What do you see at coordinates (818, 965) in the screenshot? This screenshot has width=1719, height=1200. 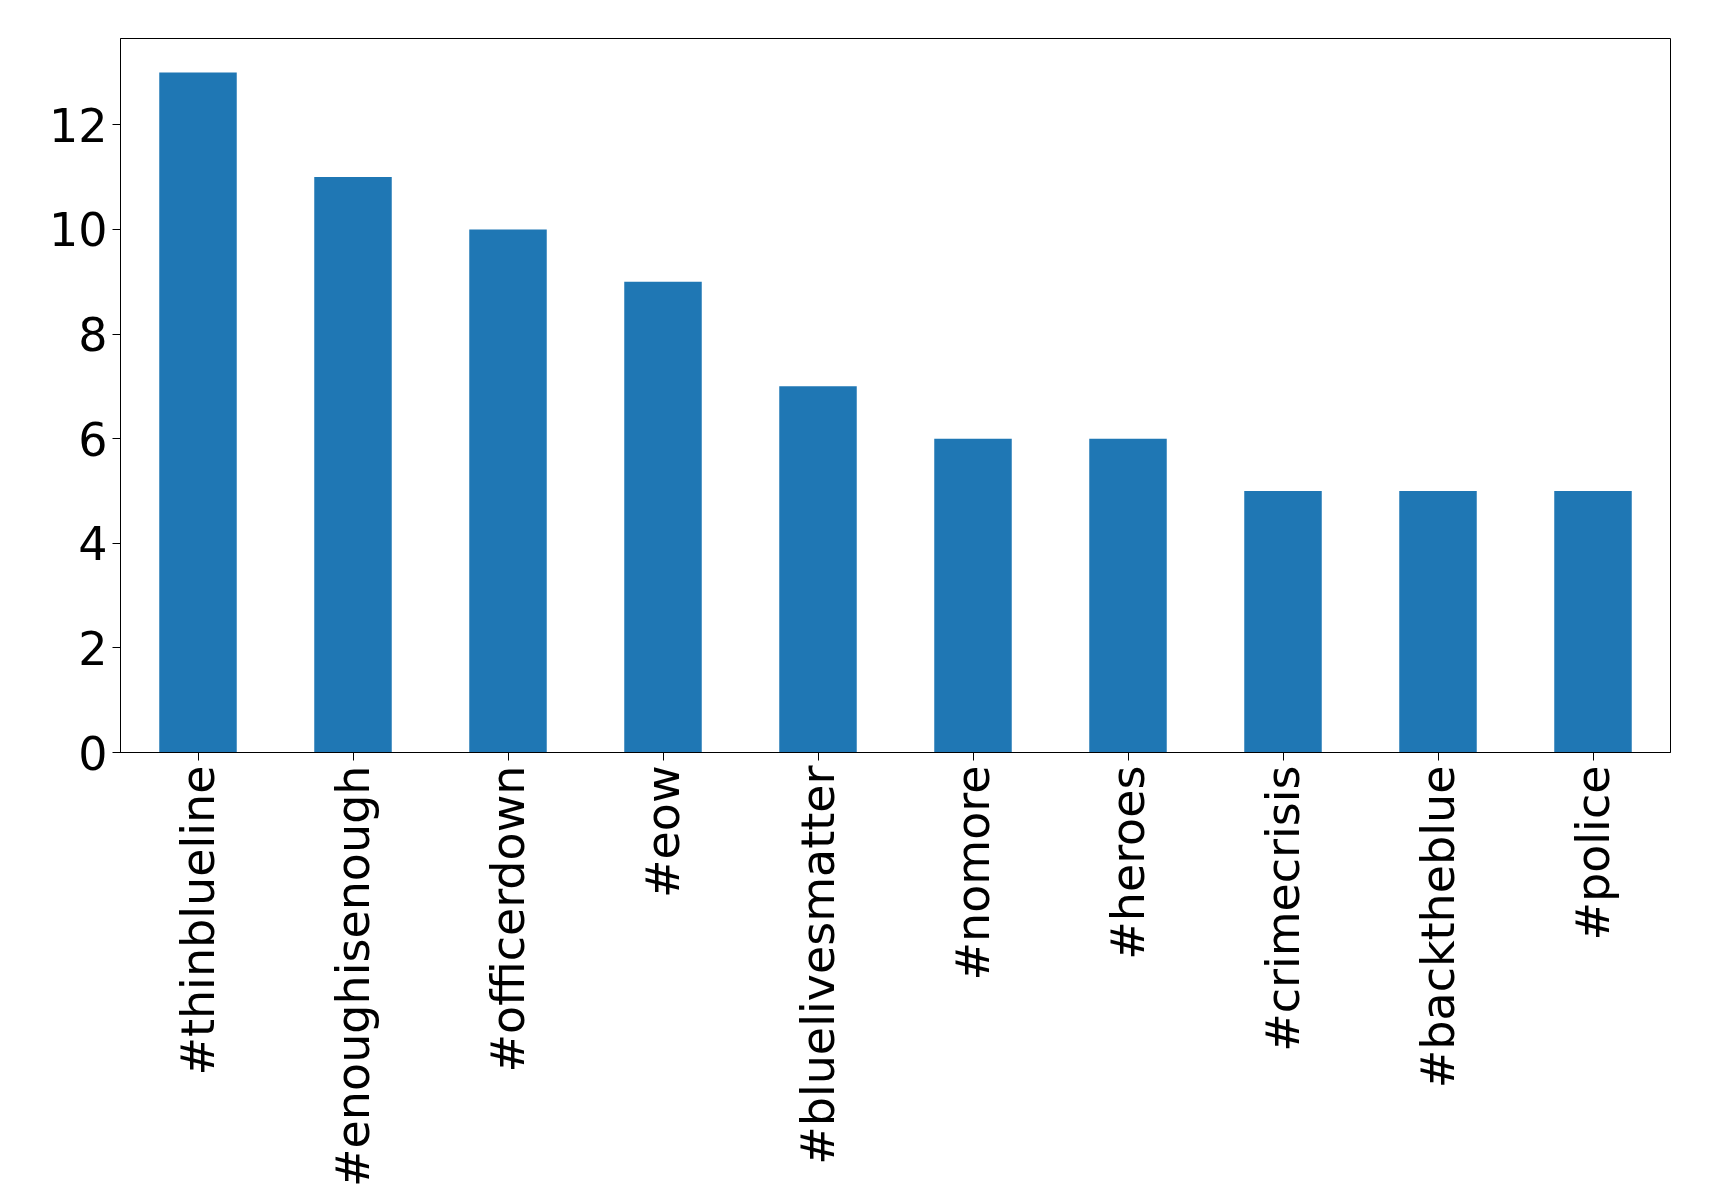 I see `x-tick-label: #bluelivesmatter` at bounding box center [818, 965].